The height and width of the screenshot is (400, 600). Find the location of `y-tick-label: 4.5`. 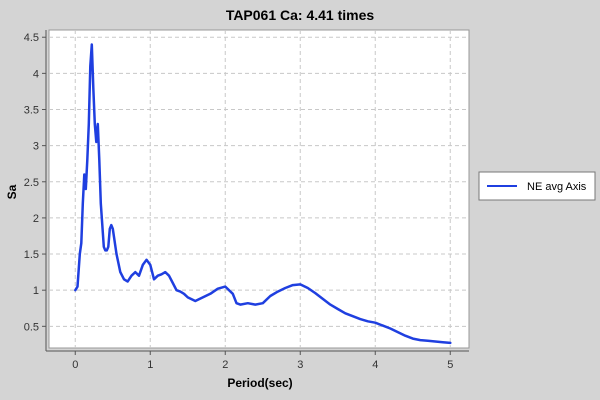

y-tick-label: 4.5 is located at coordinates (31, 38).